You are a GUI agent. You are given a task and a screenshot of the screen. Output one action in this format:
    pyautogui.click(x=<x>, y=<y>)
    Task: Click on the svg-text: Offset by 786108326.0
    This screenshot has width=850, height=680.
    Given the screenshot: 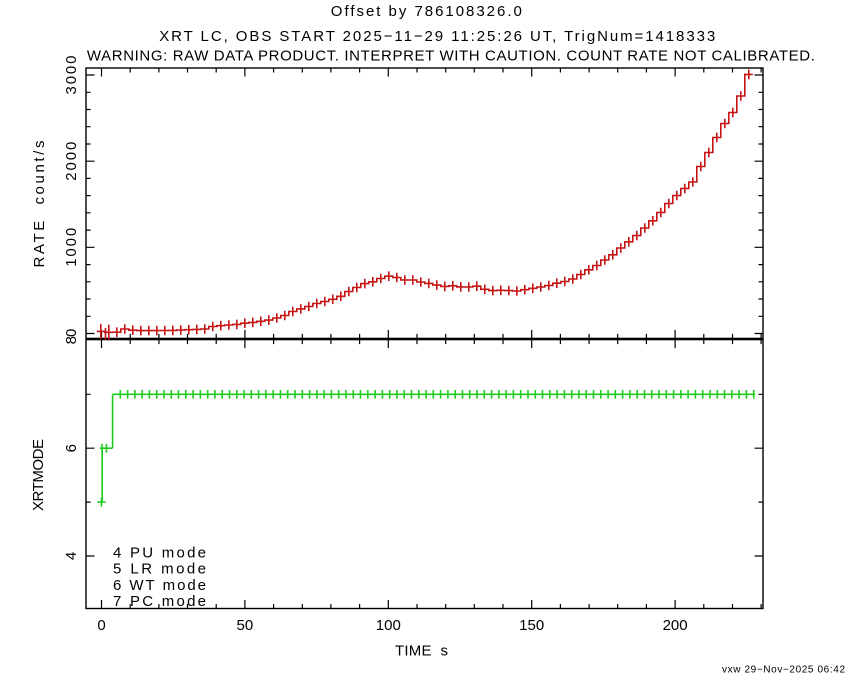 What is the action you would take?
    pyautogui.click(x=426, y=11)
    